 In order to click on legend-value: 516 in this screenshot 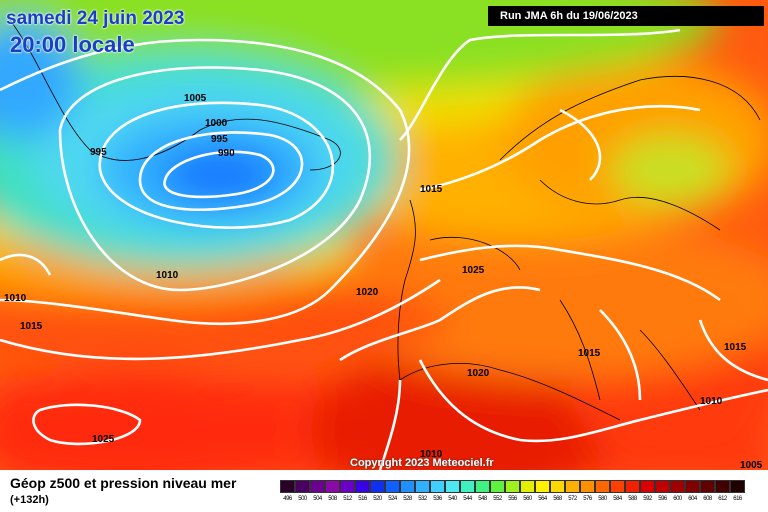, I will do `click(362, 499)`.